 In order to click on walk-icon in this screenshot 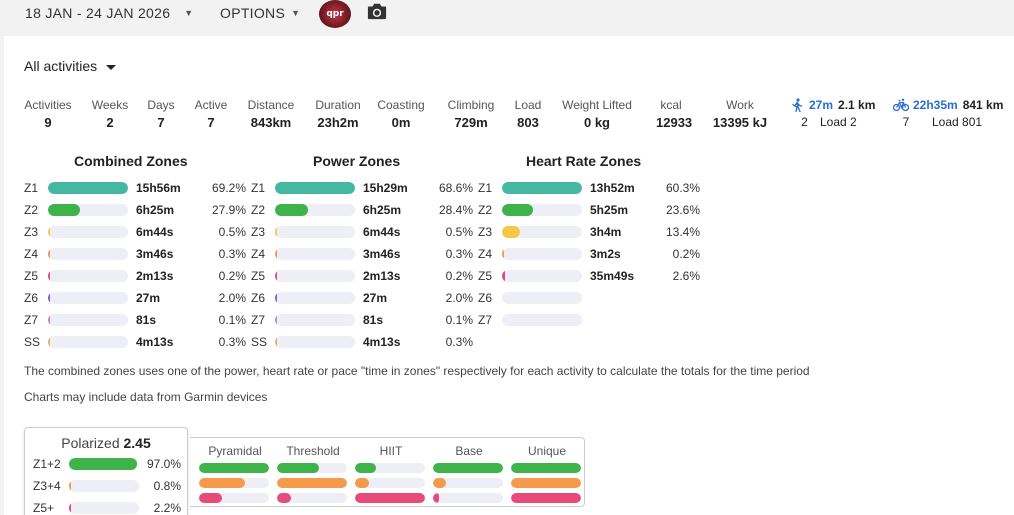, I will do `click(797, 105)`.